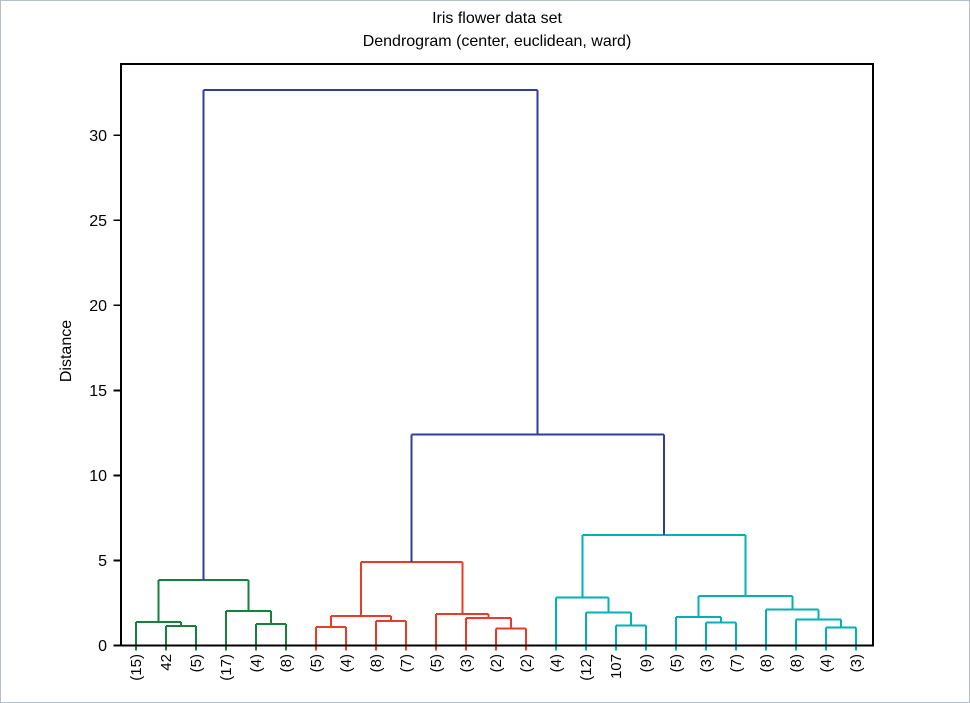 This screenshot has width=970, height=703. What do you see at coordinates (406, 663) in the screenshot?
I see `leaf-label-10: (7)` at bounding box center [406, 663].